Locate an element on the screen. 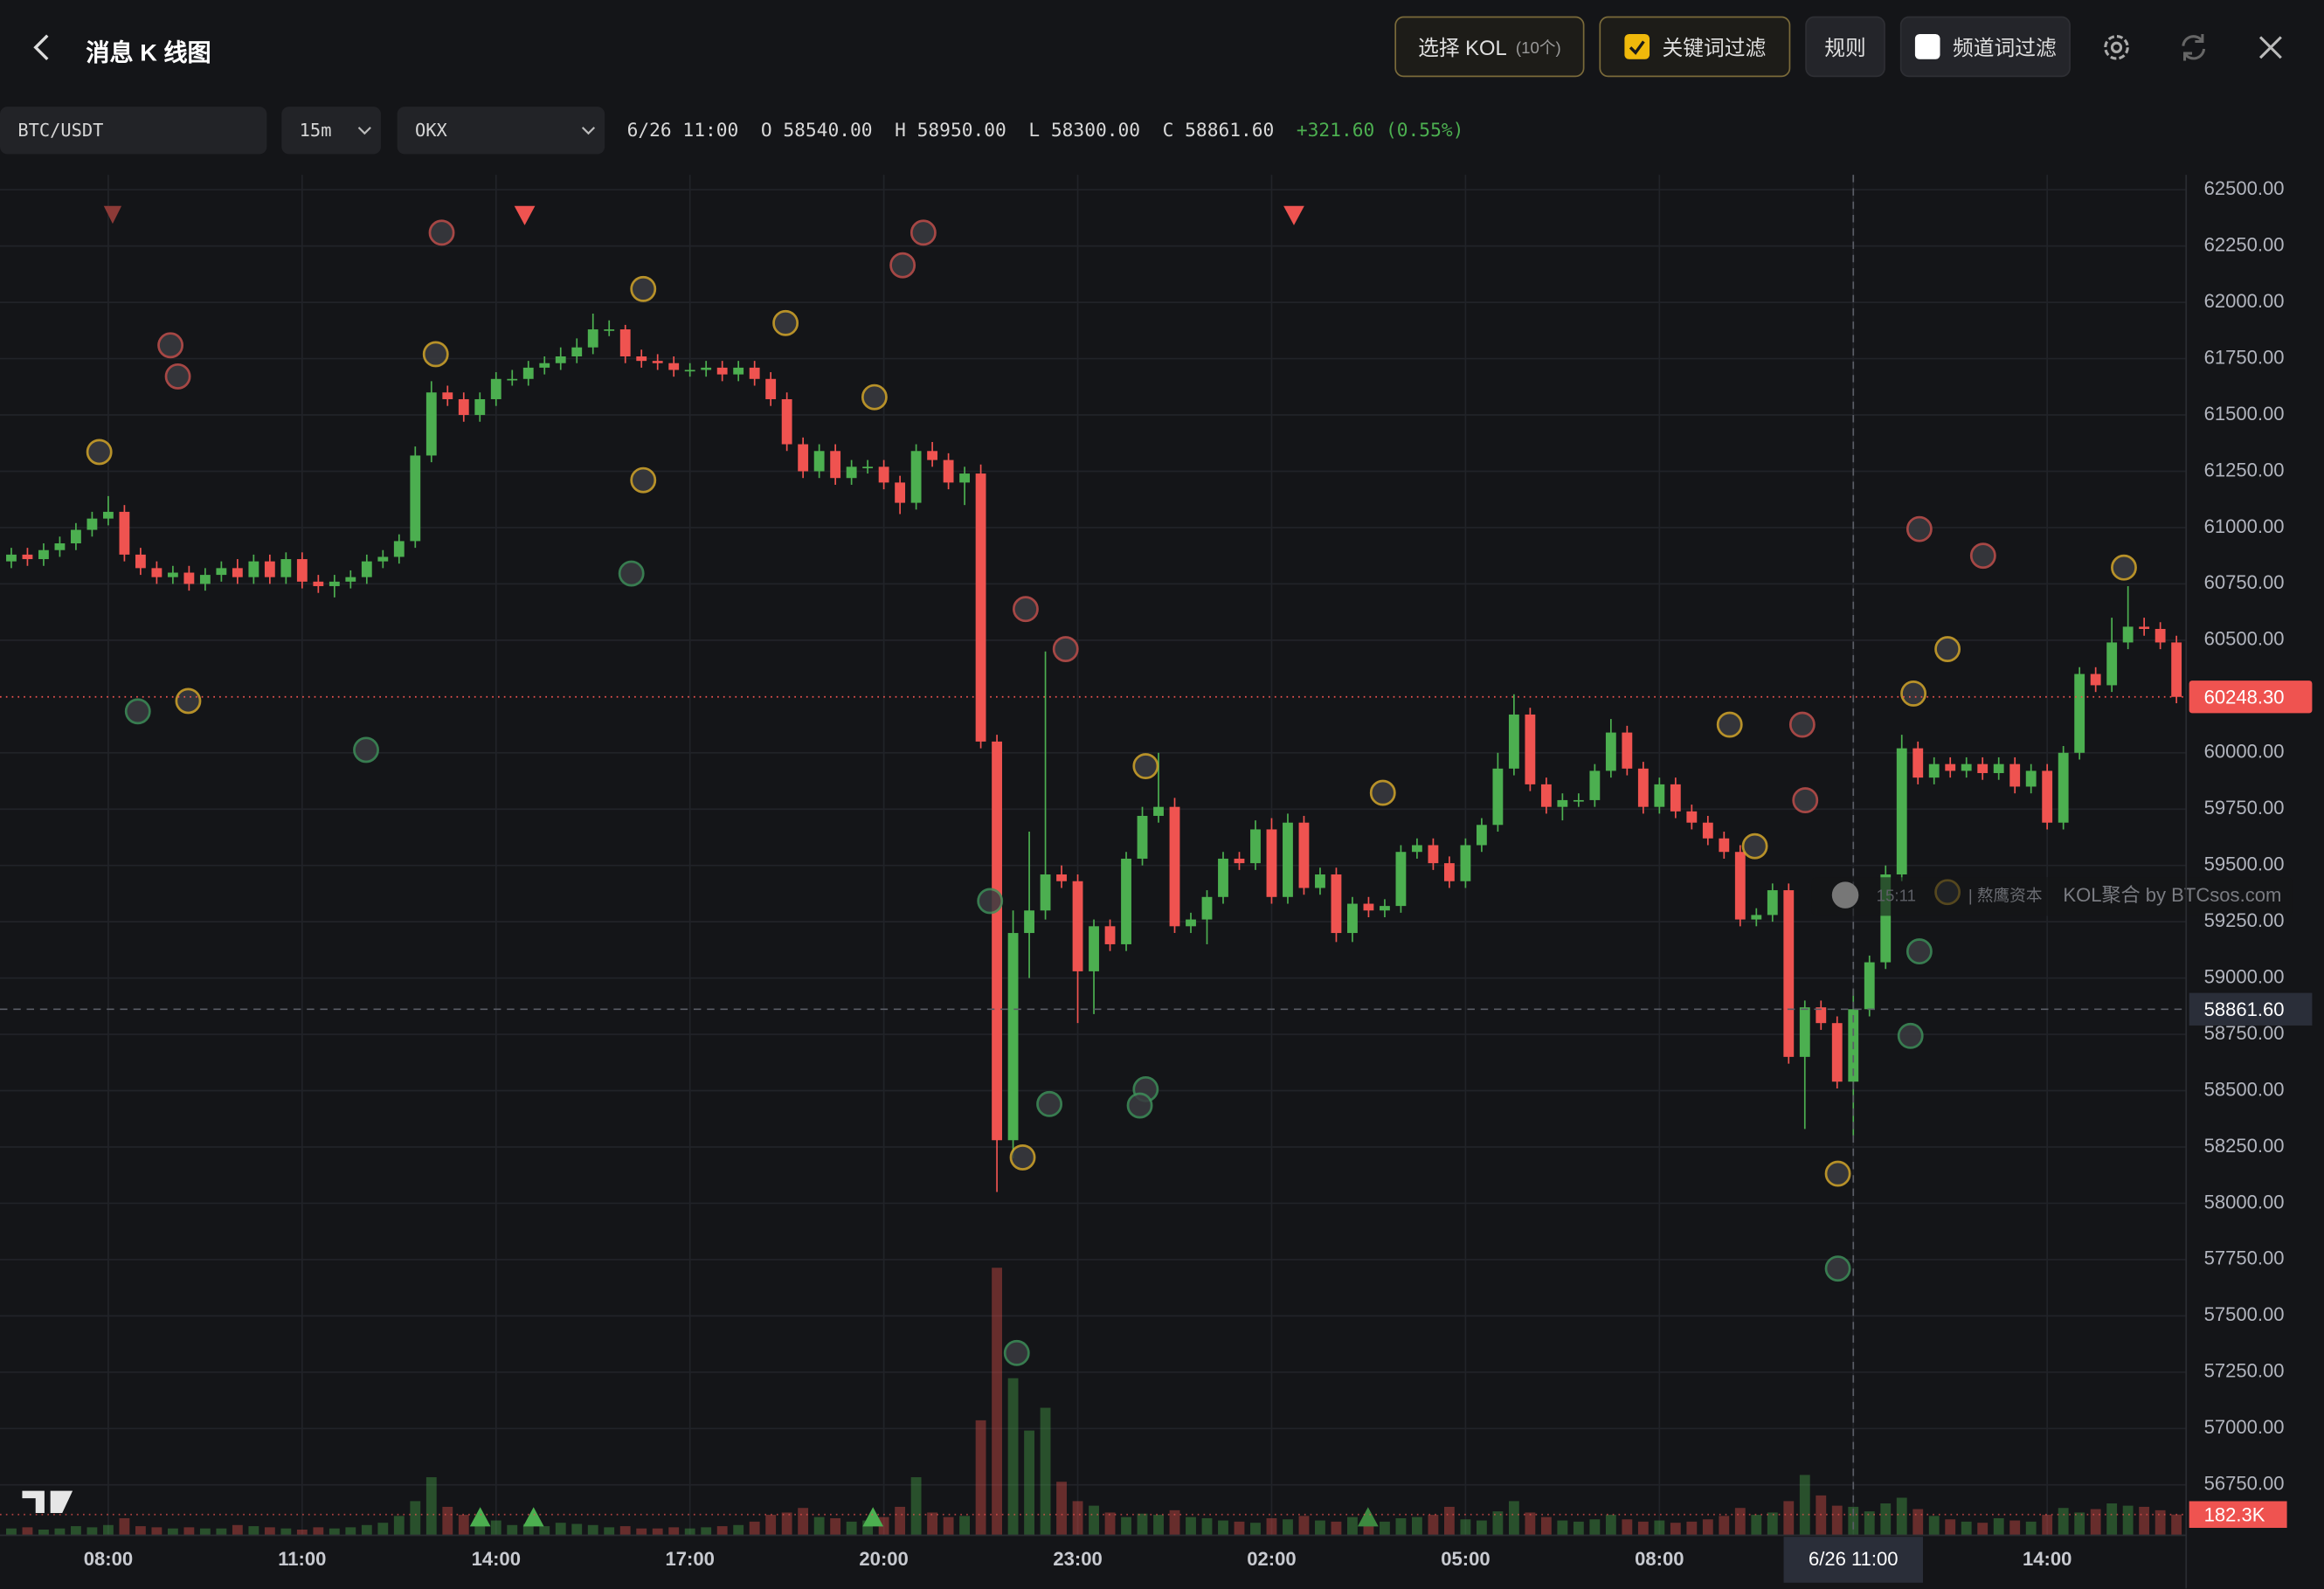  rules-button: 规则 is located at coordinates (1845, 47).